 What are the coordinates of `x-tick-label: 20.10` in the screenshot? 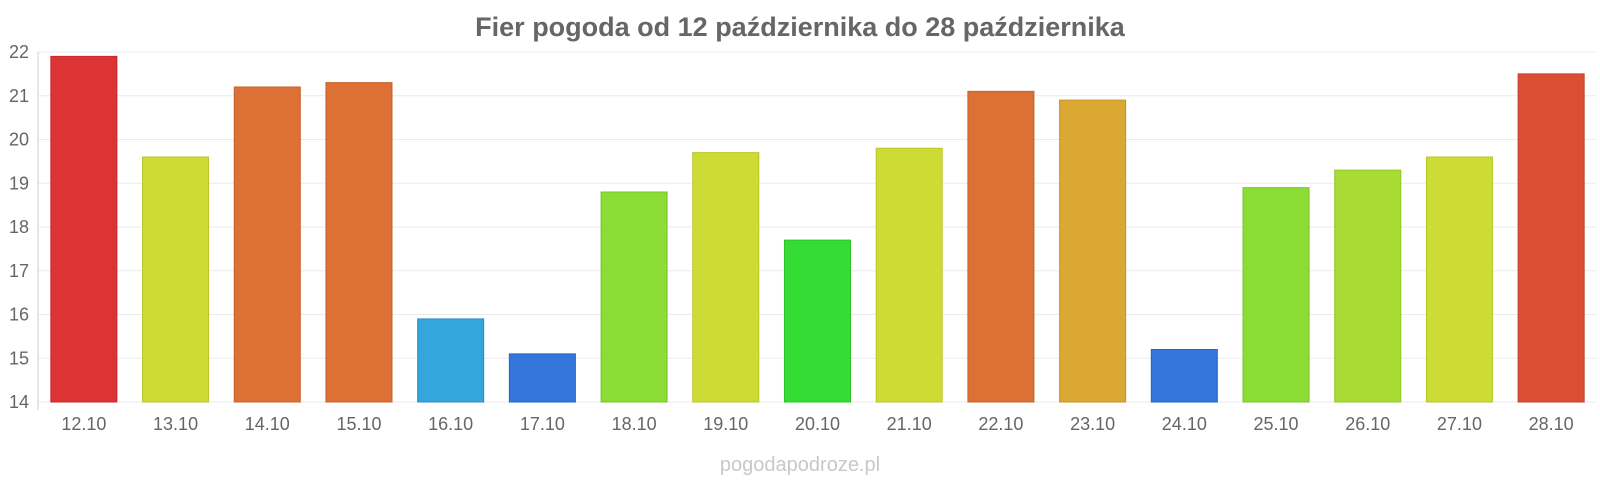 It's located at (817, 424).